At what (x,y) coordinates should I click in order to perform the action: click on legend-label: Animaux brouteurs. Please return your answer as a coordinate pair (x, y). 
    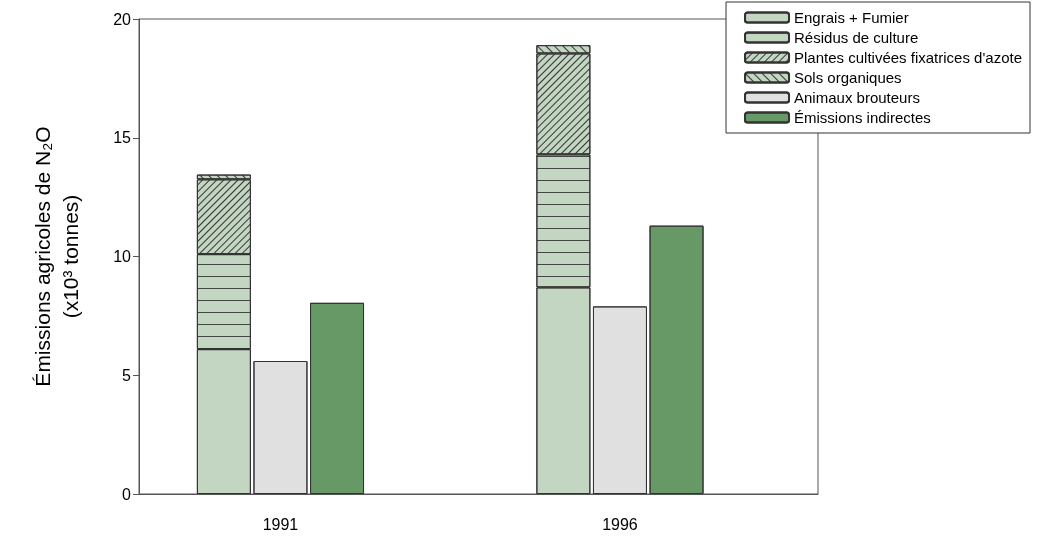
    Looking at the image, I should click on (857, 97).